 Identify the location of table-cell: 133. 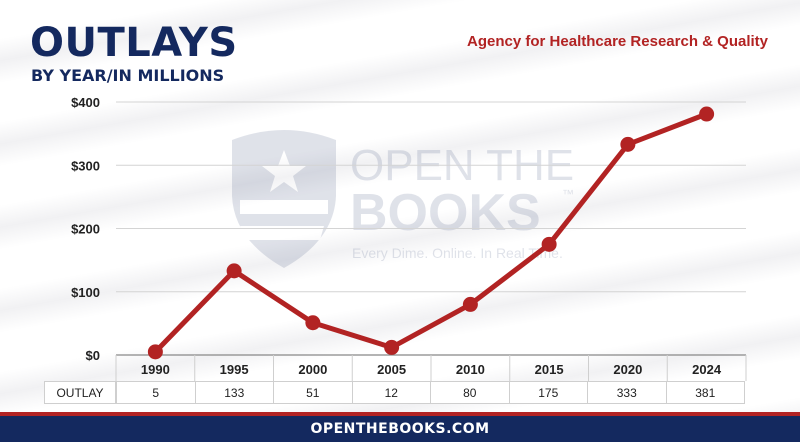
(234, 392).